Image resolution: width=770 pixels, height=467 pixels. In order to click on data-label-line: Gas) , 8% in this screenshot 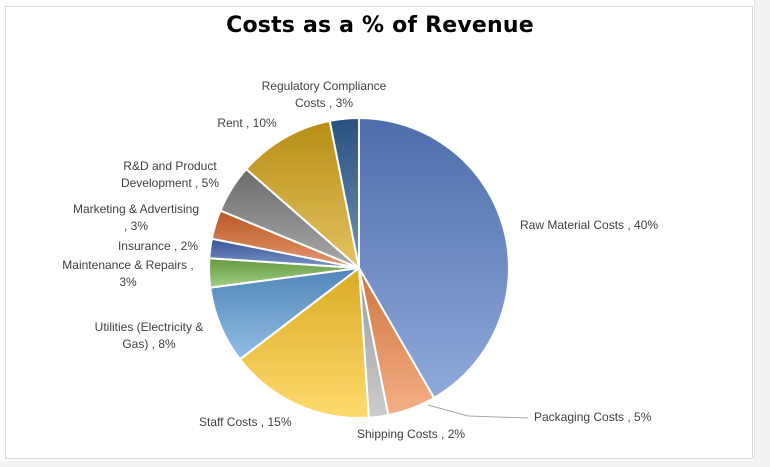, I will do `click(149, 344)`.